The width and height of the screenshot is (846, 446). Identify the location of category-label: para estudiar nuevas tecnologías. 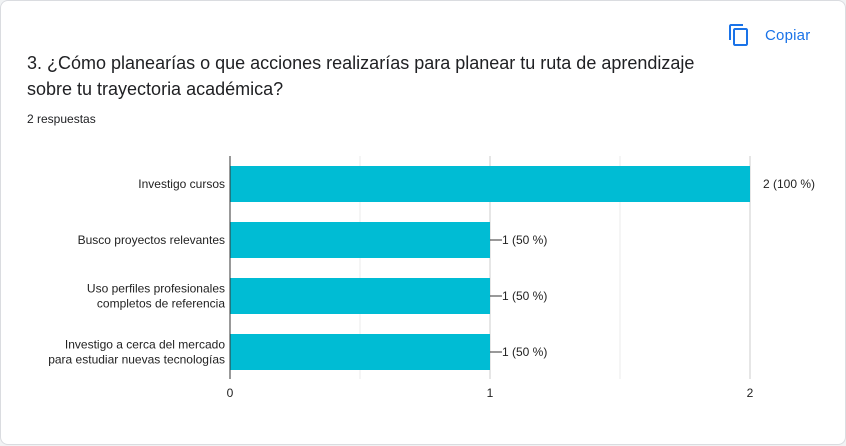
(136, 360).